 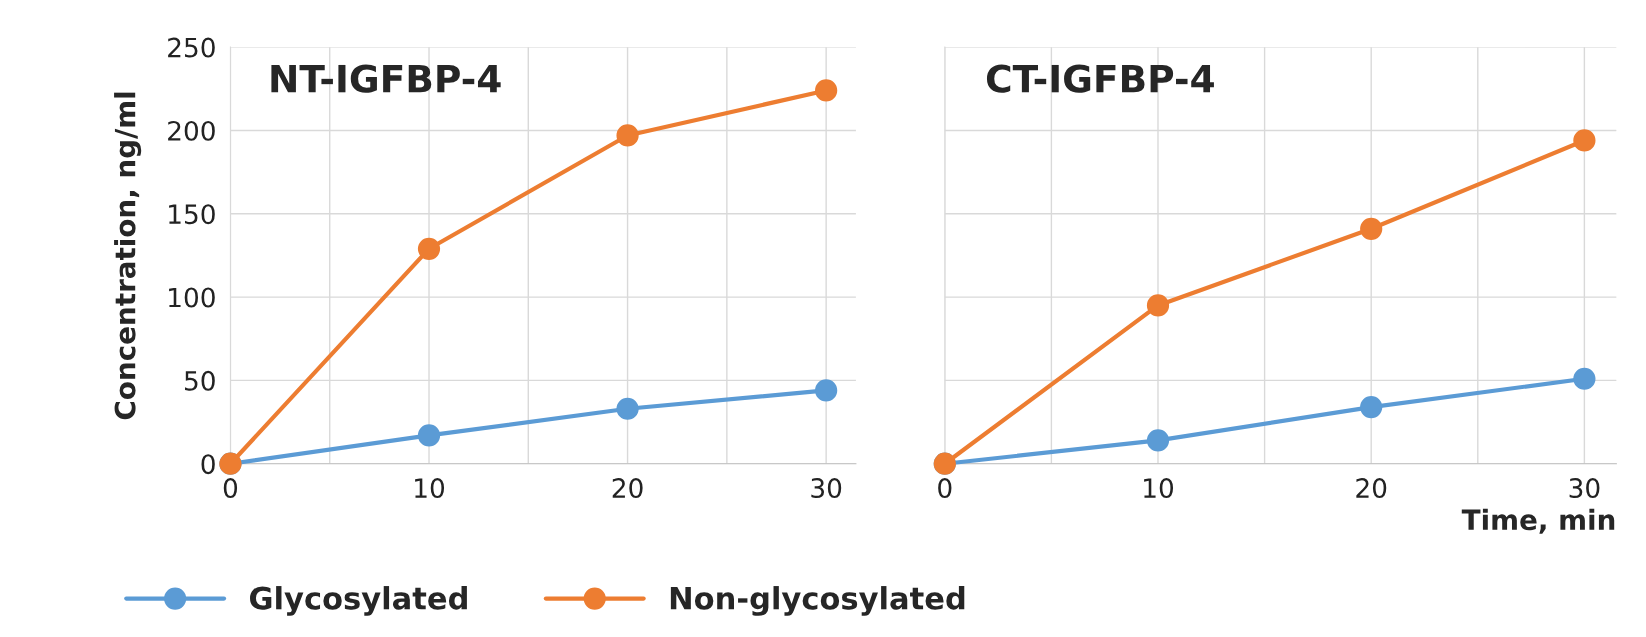 What do you see at coordinates (128, 256) in the screenshot?
I see `y-axis-title: Concentration, ng/ml` at bounding box center [128, 256].